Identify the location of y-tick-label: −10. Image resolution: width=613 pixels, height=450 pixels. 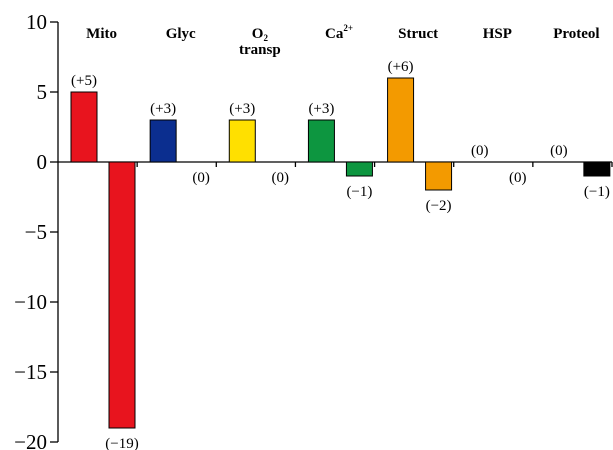
(30, 302).